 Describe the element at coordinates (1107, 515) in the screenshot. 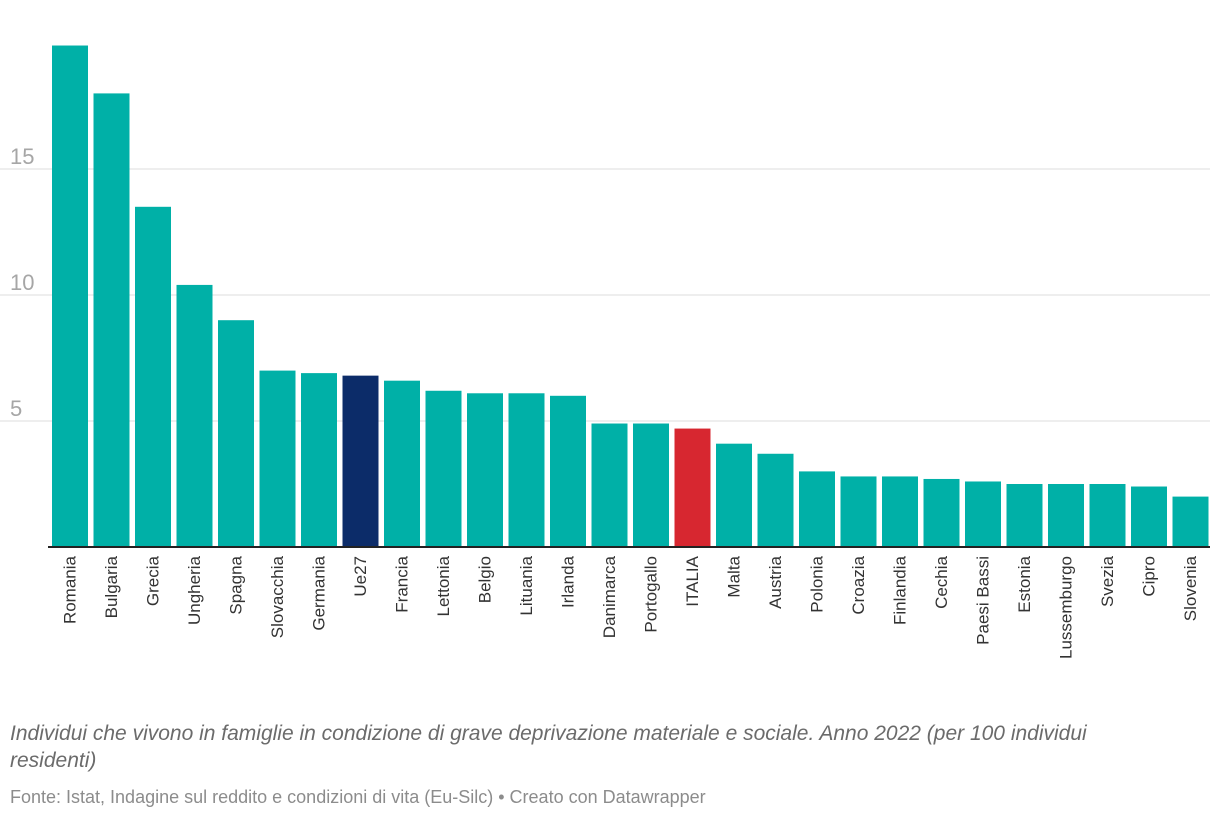

I see `bar-svezia` at that location.